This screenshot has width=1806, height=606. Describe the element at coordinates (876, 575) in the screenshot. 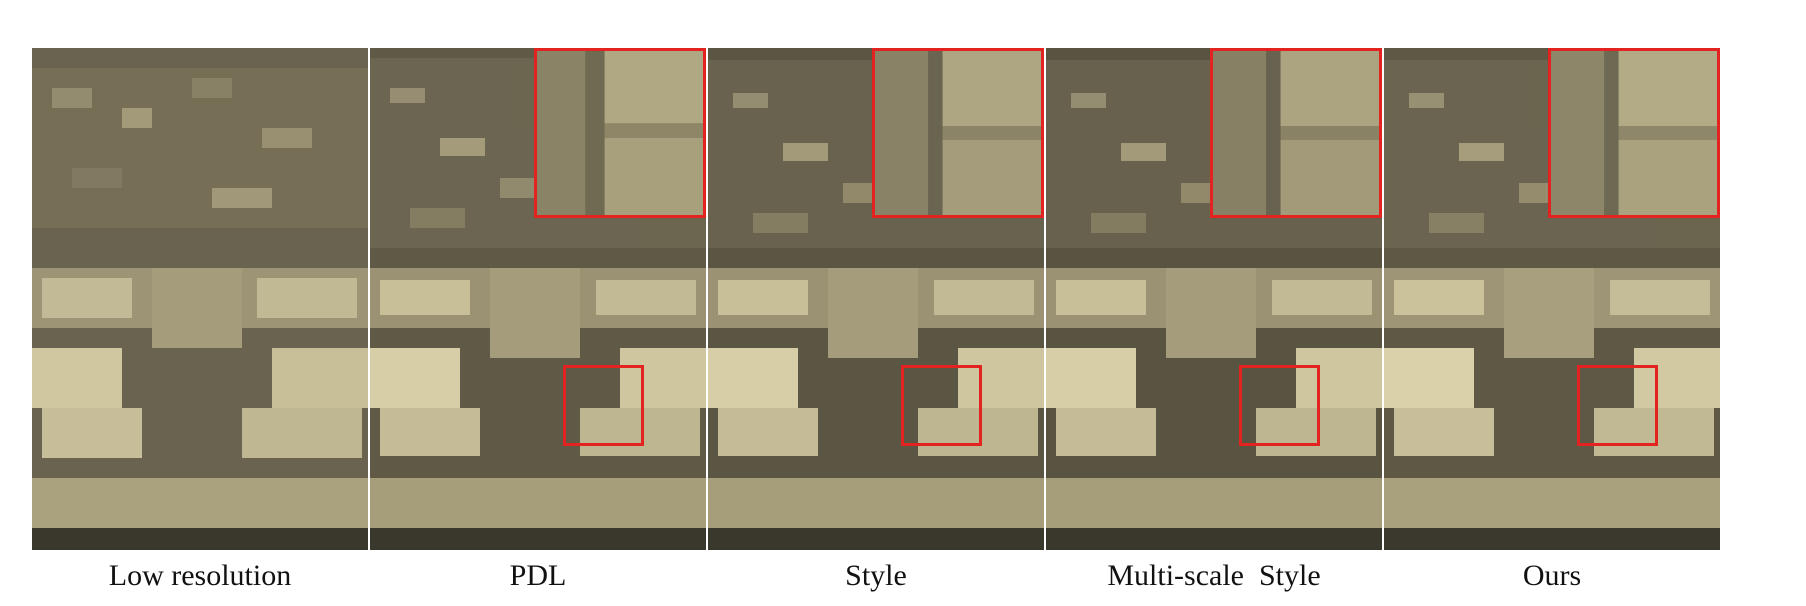

I see `caption-style: Style` at that location.